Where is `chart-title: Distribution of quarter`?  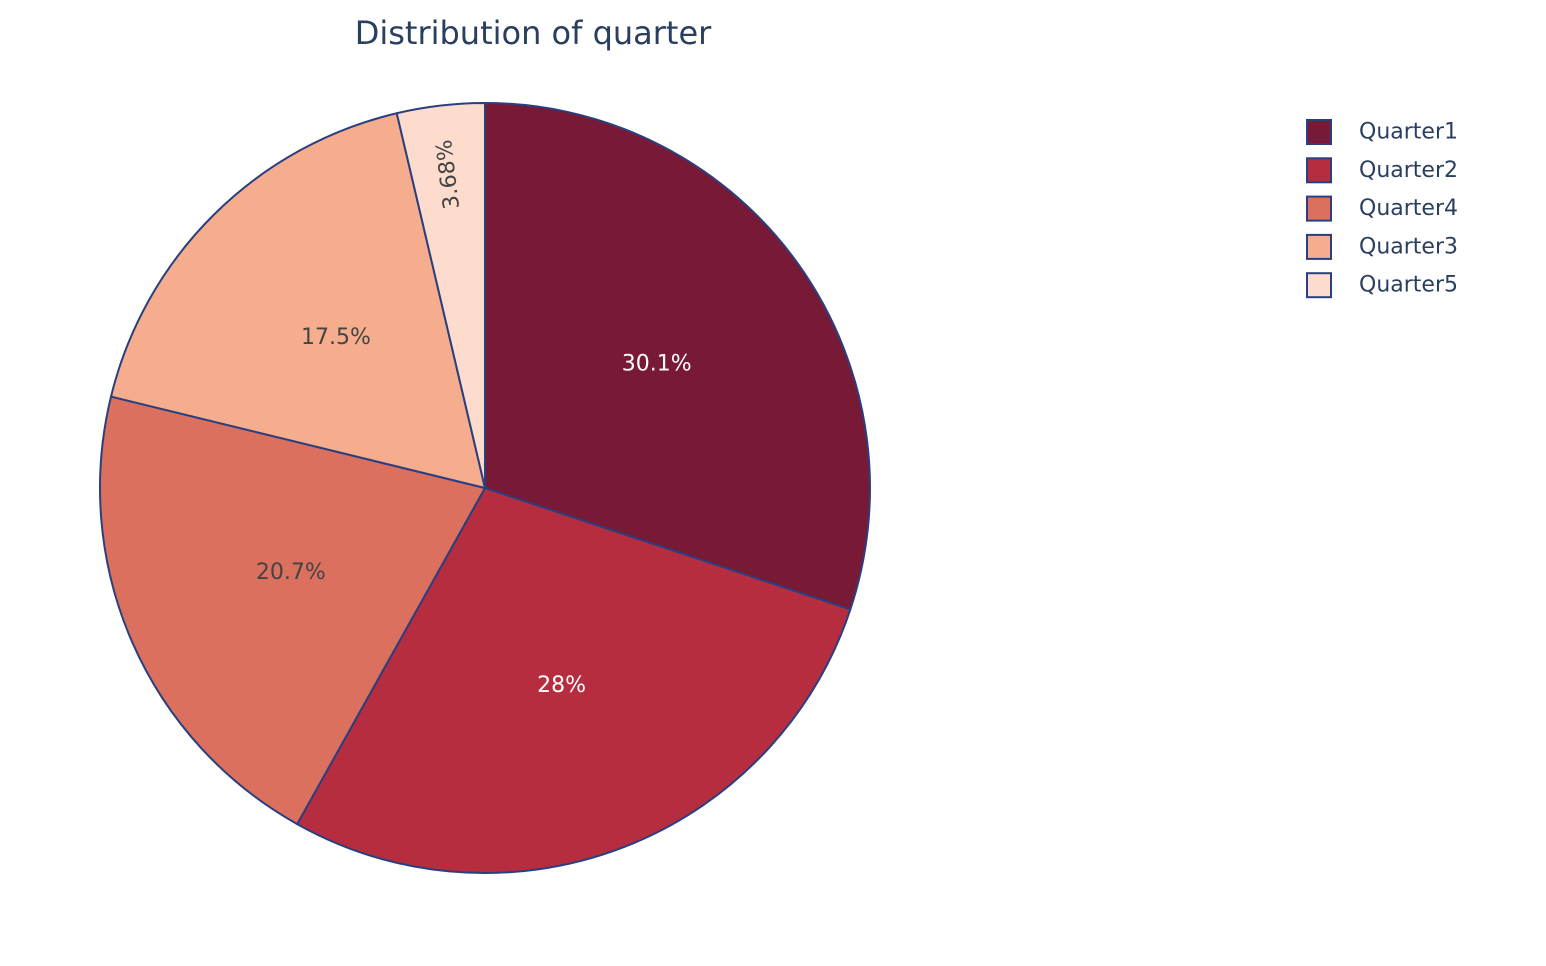 chart-title: Distribution of quarter is located at coordinates (533, 33).